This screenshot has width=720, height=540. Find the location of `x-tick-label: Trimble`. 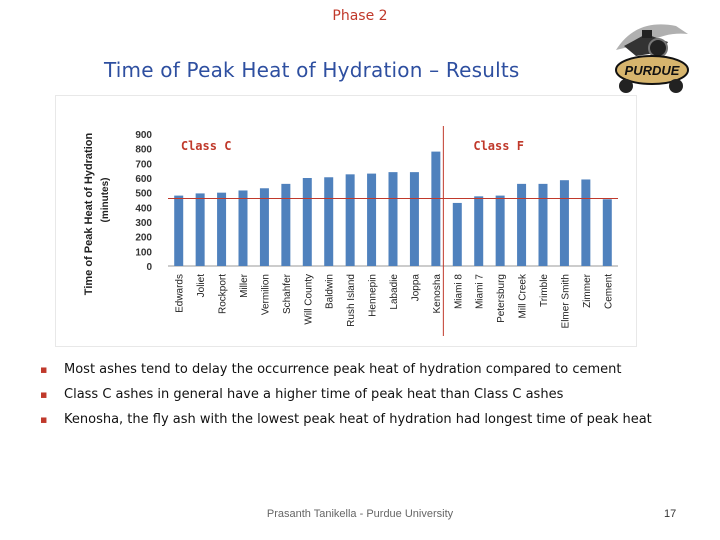

x-tick-label: Trimble is located at coordinates (544, 290).